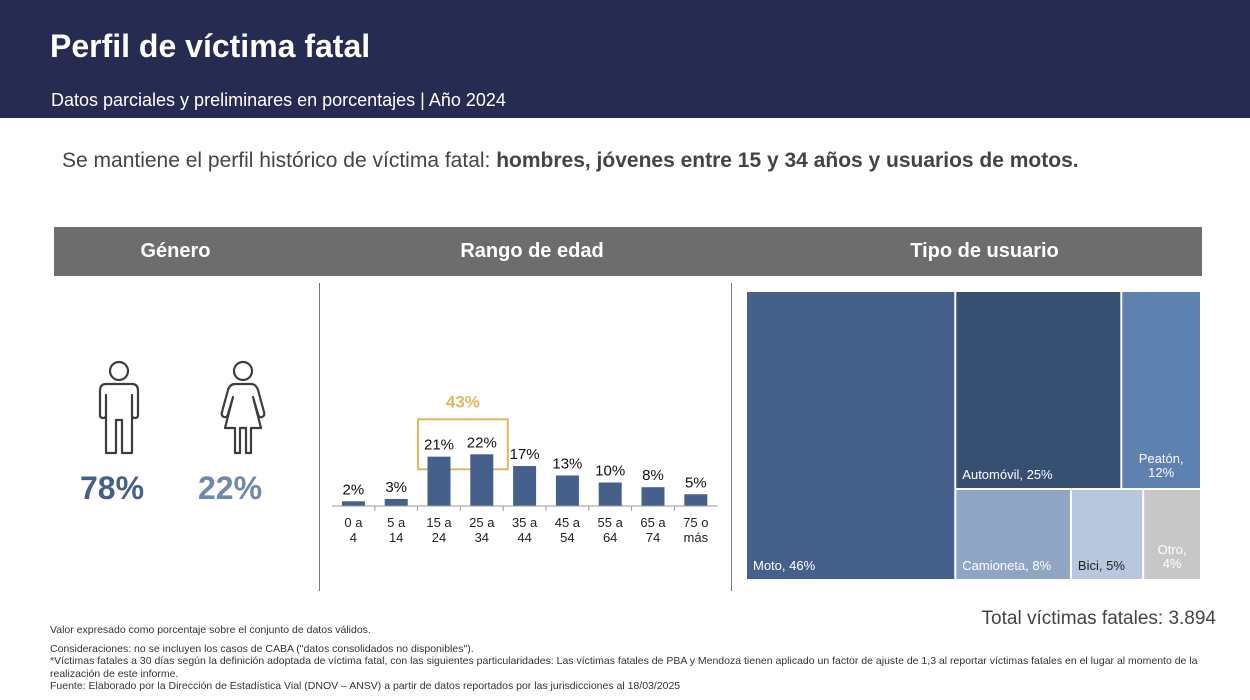  What do you see at coordinates (525, 530) in the screenshot?
I see `age-tick-label: 35 a 44` at bounding box center [525, 530].